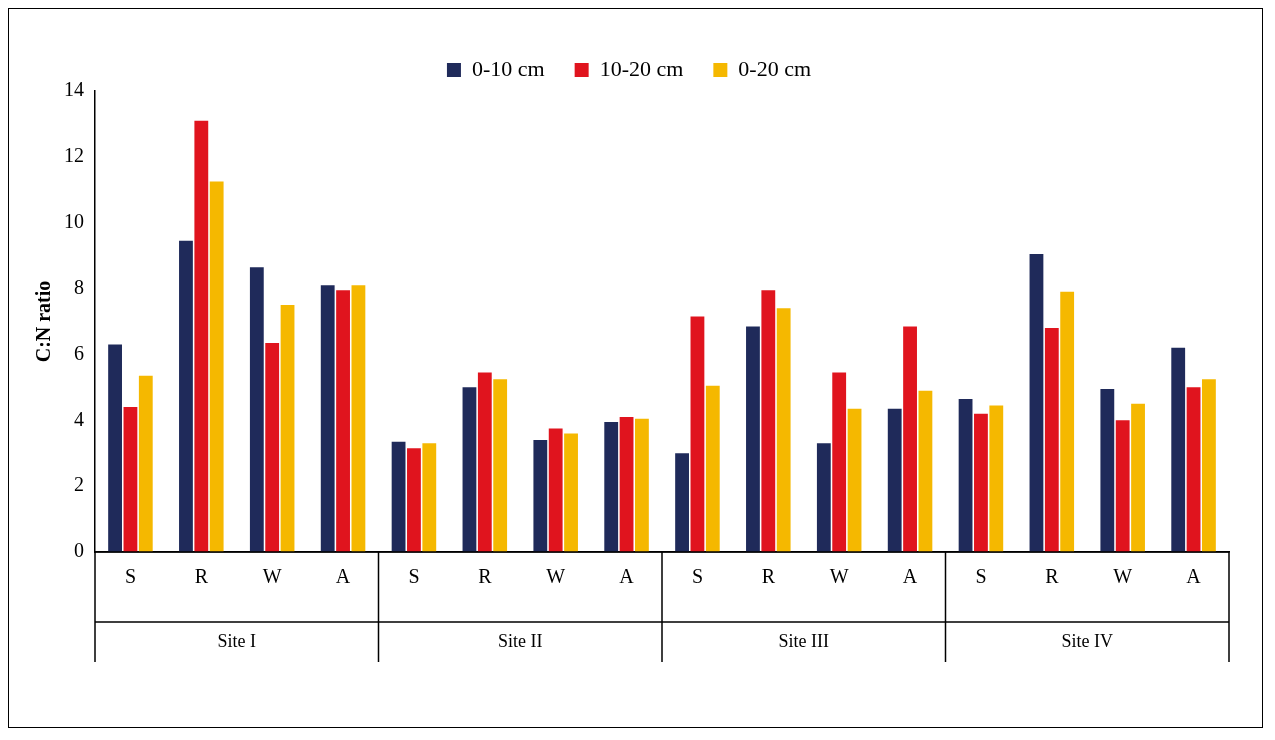  Describe the element at coordinates (236, 640) in the screenshot. I see `text: Site I` at that location.